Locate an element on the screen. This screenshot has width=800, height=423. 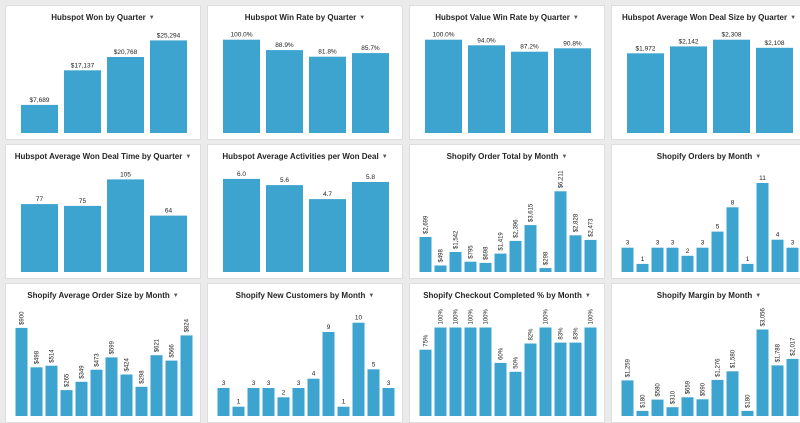
tile-header: Shopify Orders by Month ▼ is located at coordinates (706, 156).